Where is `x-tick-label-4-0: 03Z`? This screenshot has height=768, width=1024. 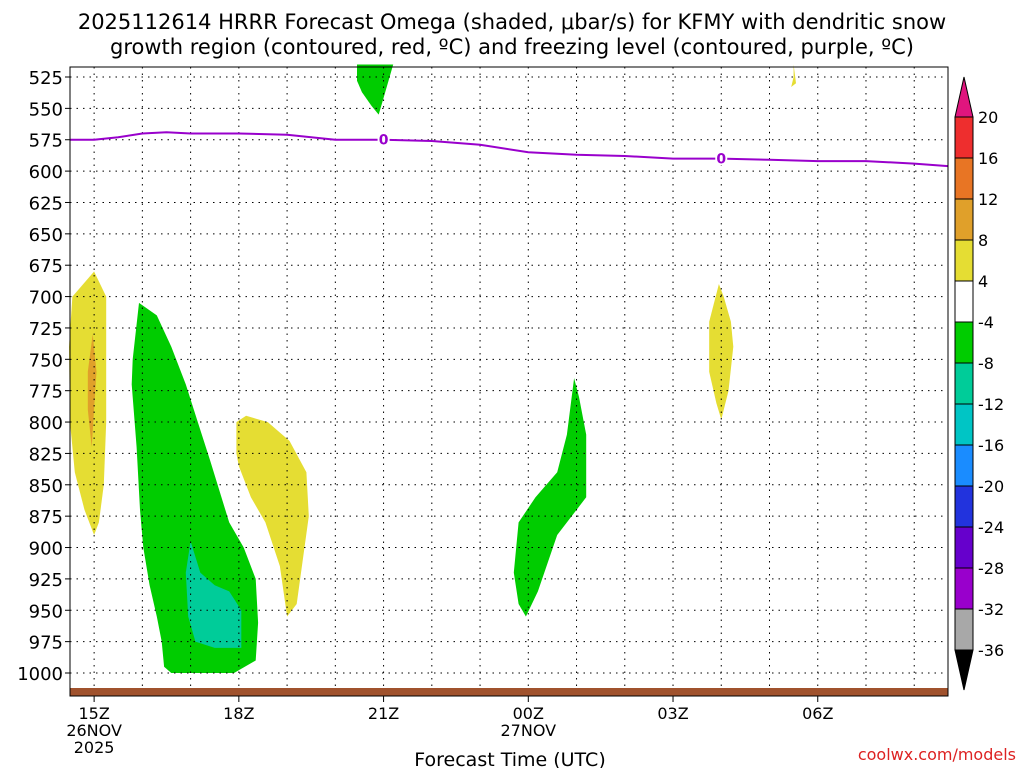 x-tick-label-4-0: 03Z is located at coordinates (672, 713).